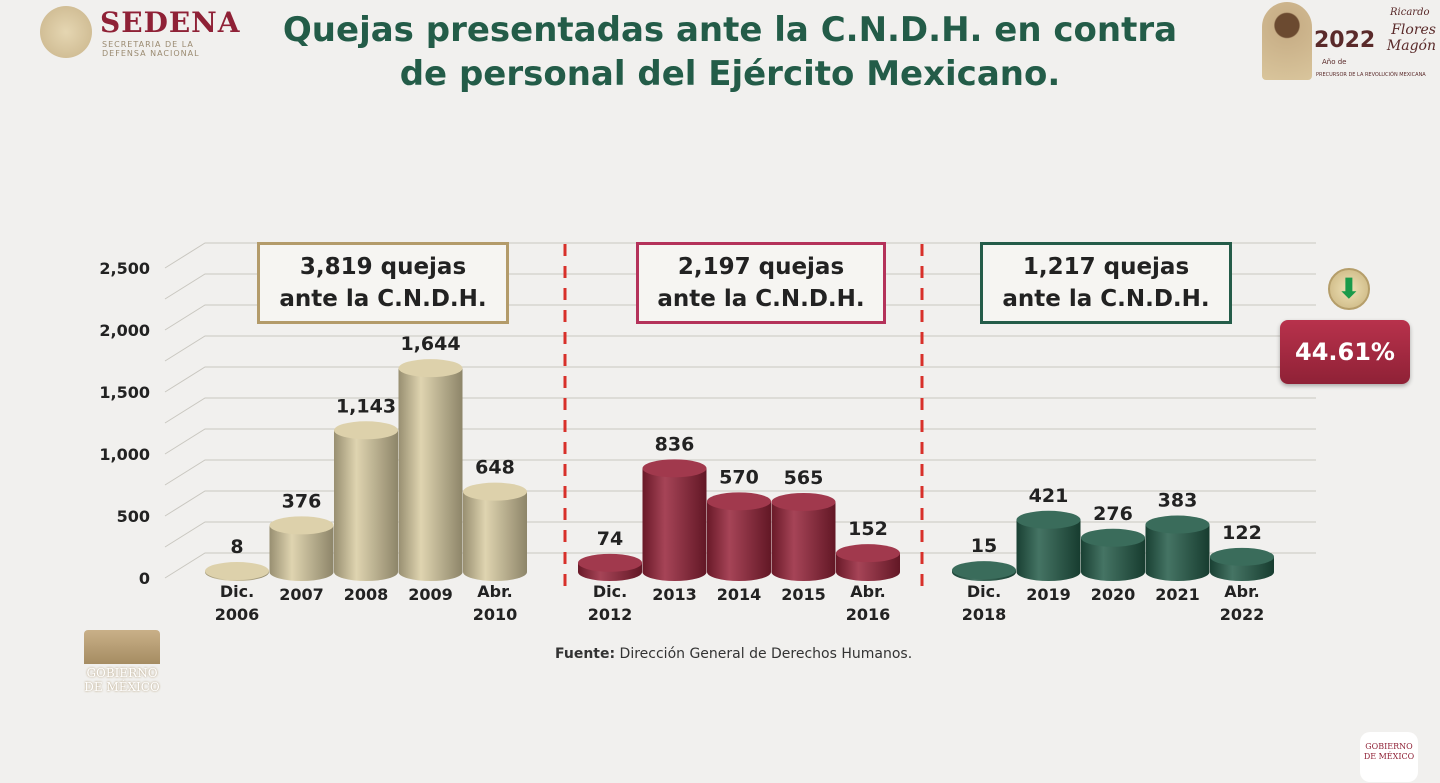  I want to click on data-label: 570, so click(739, 477).